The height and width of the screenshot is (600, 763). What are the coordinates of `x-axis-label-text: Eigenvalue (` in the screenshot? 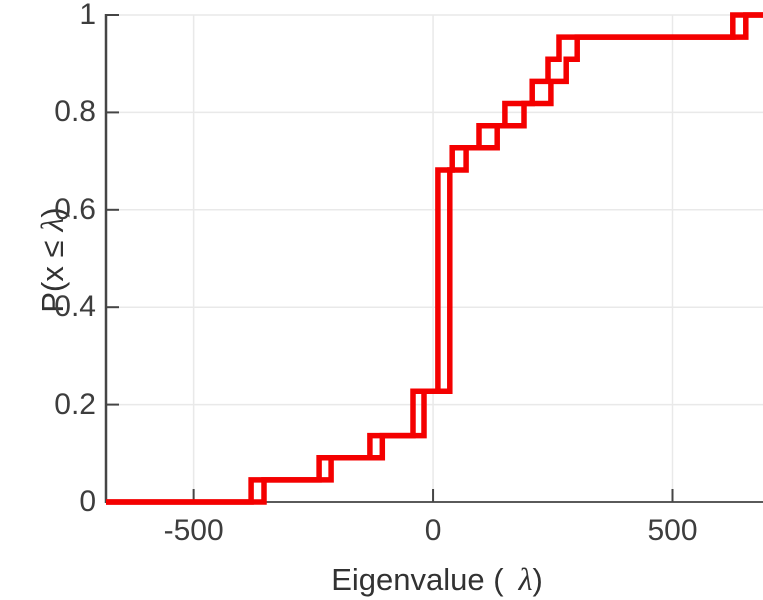 It's located at (417, 579).